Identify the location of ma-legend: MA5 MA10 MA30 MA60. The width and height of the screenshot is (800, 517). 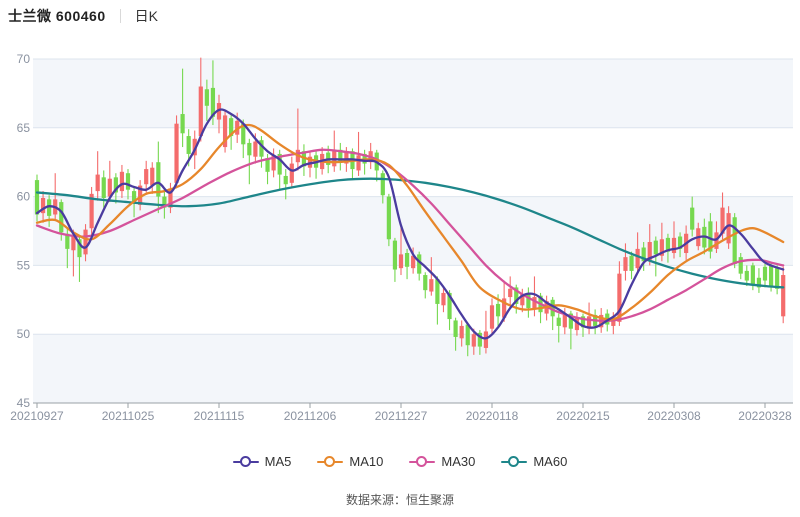
(400, 461).